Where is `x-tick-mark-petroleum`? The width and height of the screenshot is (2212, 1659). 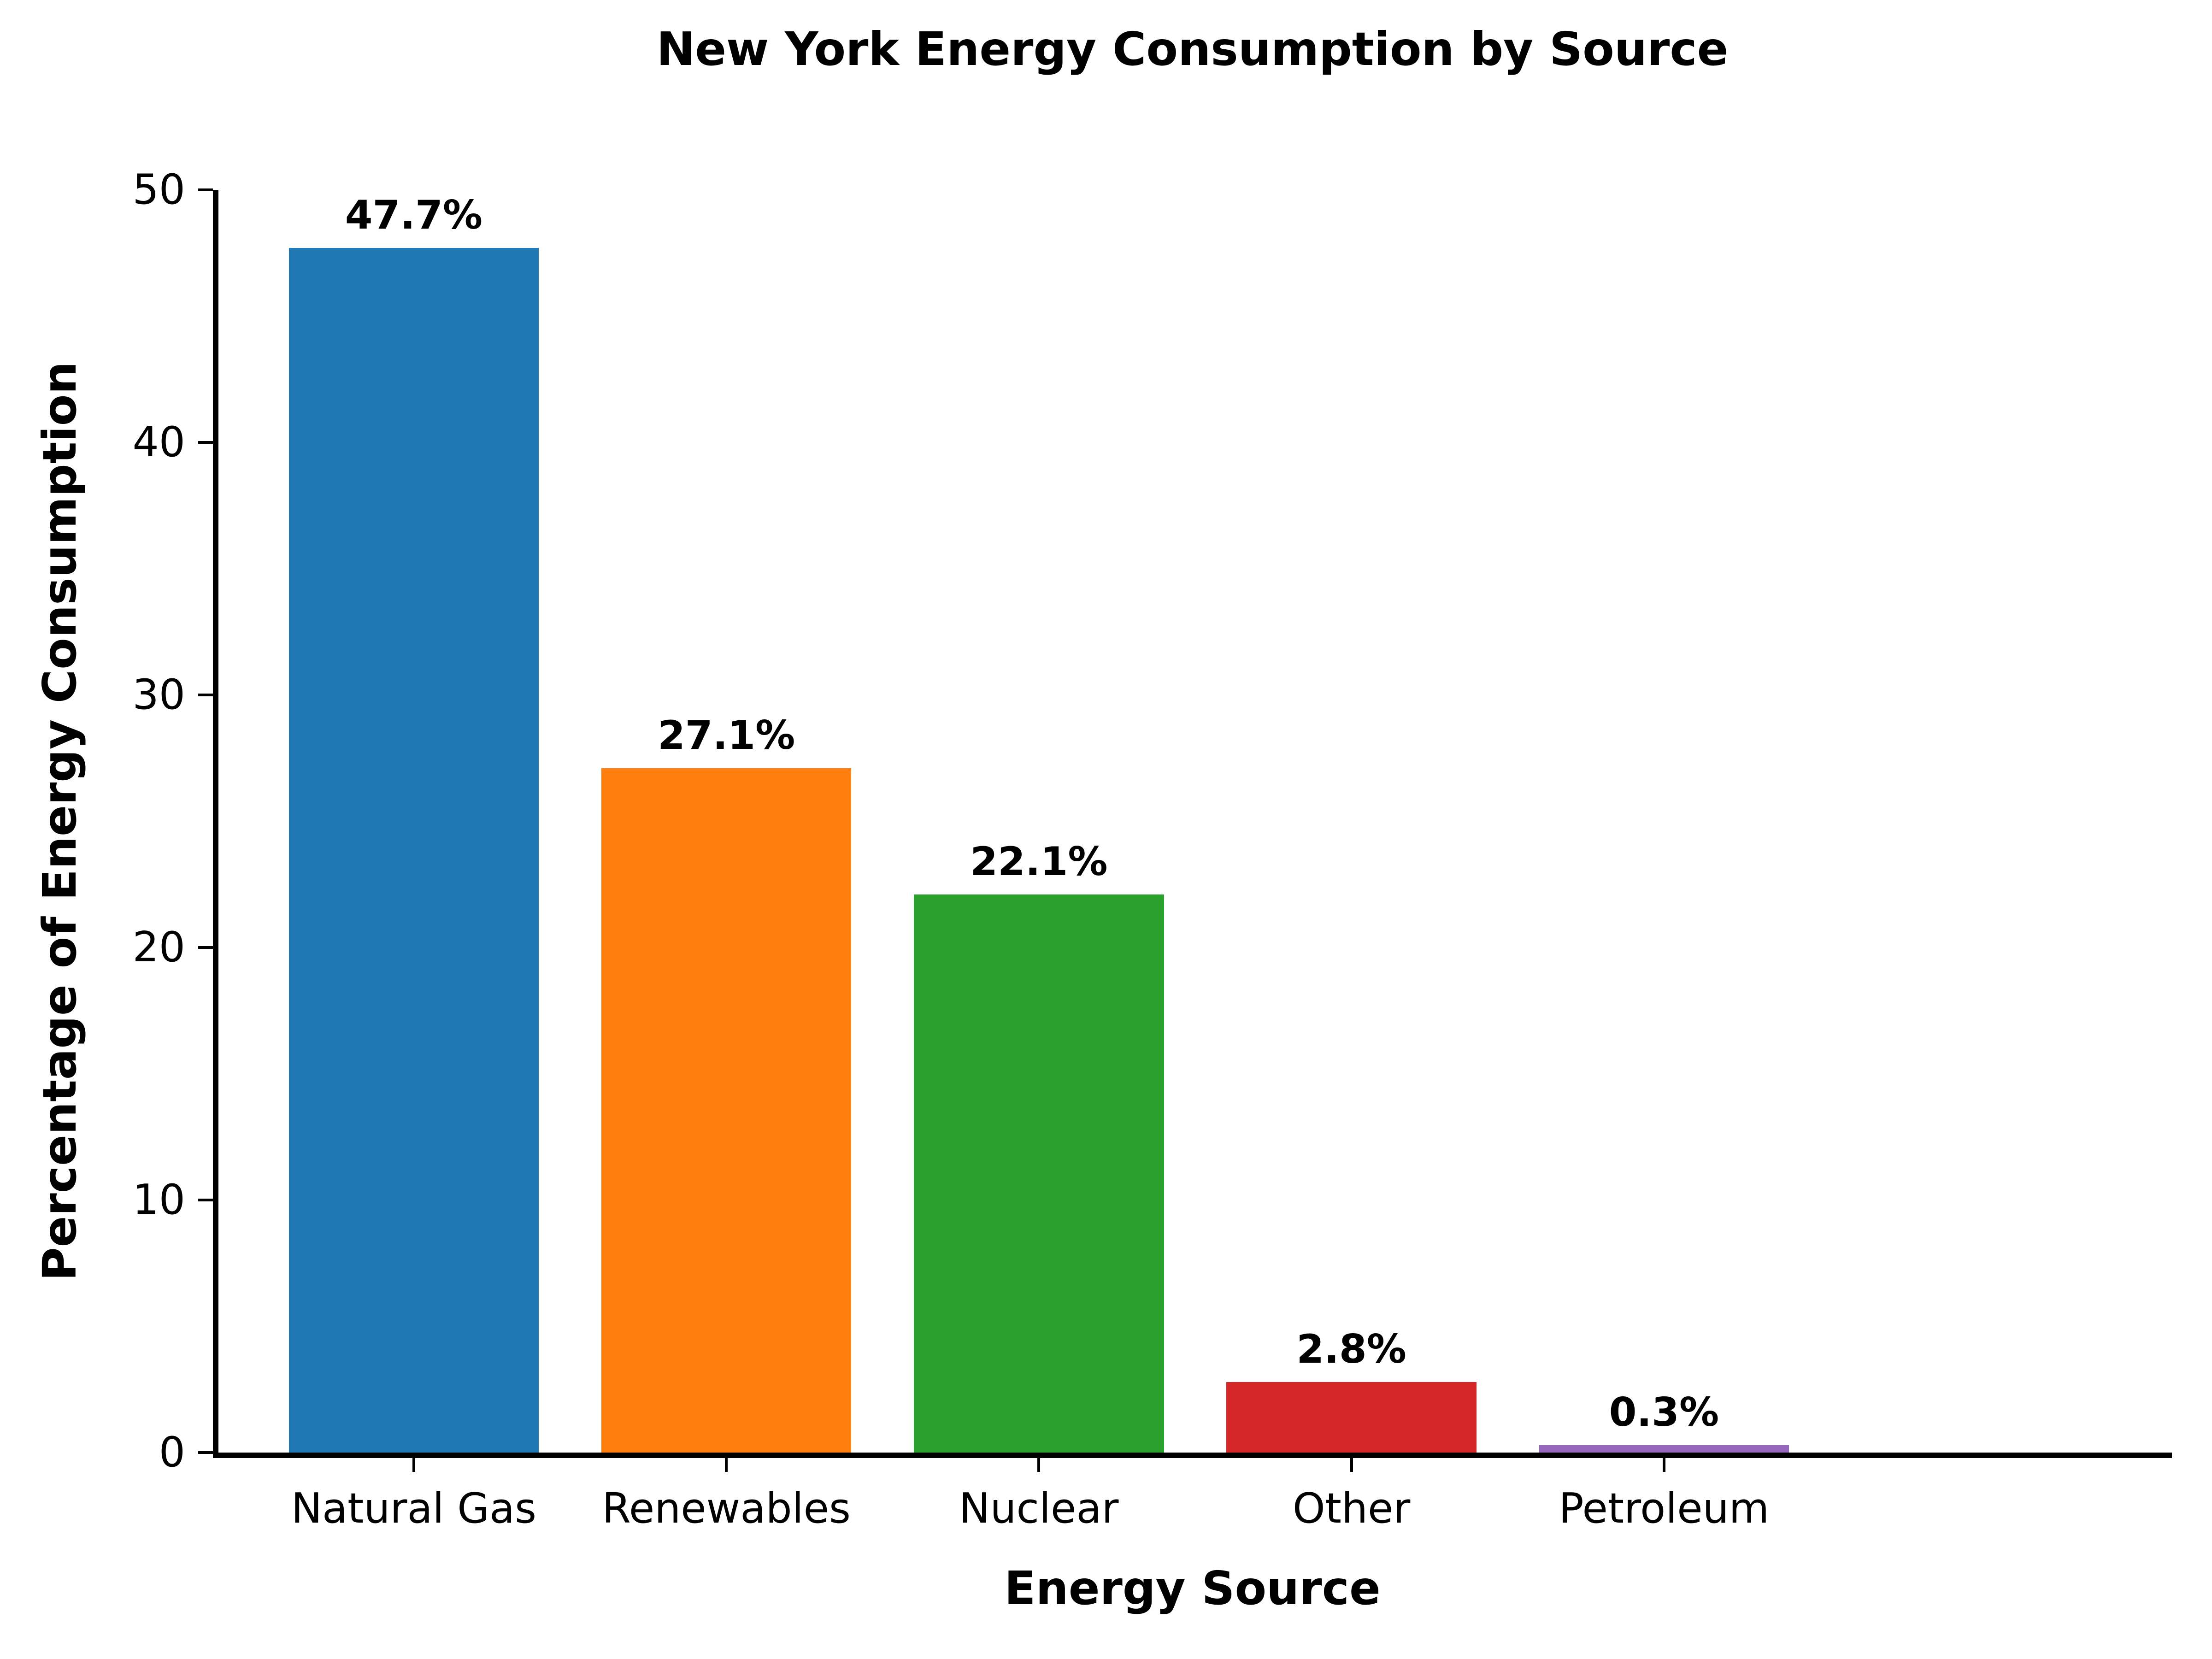
x-tick-mark-petroleum is located at coordinates (1663, 1465).